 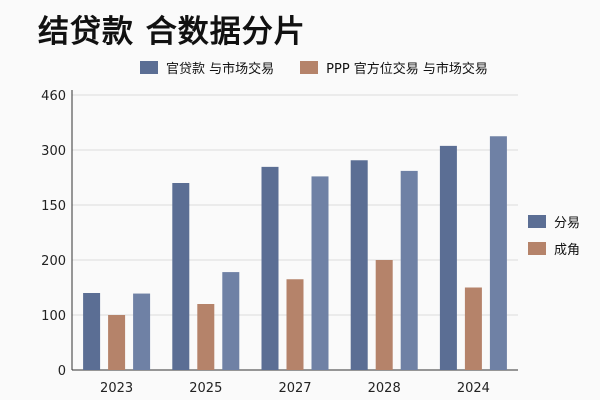 What do you see at coordinates (172, 32) in the screenshot?
I see `chart-title: 结贷款 合数据分片` at bounding box center [172, 32].